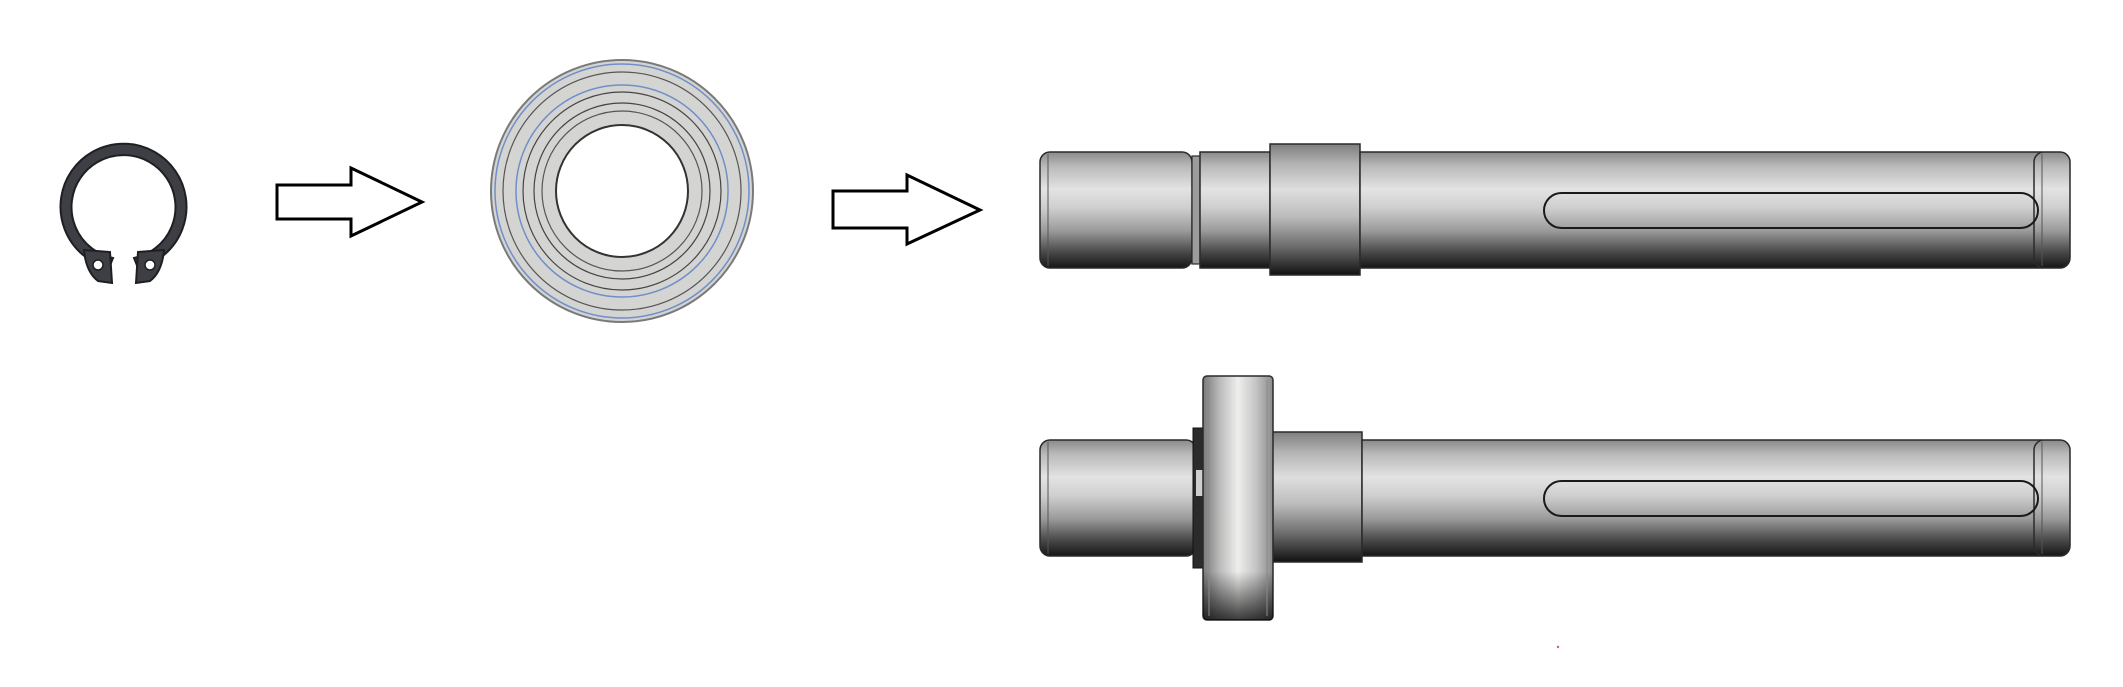 This screenshot has height=687, width=2123. I want to click on stray-mark, so click(1558, 647).